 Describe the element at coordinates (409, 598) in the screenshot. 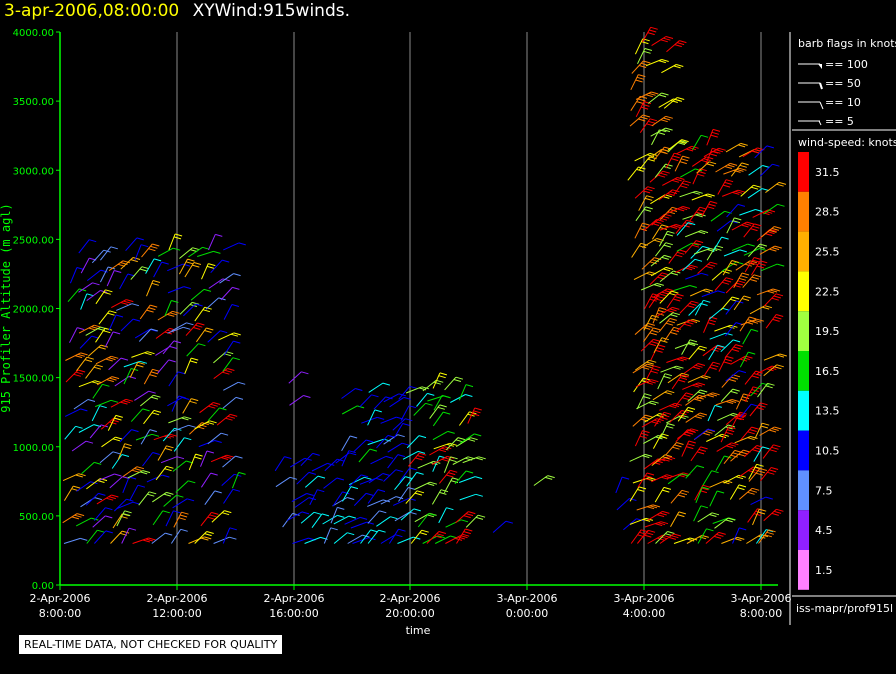

I see `x-tick-label-date: 2-Apr-2006` at that location.